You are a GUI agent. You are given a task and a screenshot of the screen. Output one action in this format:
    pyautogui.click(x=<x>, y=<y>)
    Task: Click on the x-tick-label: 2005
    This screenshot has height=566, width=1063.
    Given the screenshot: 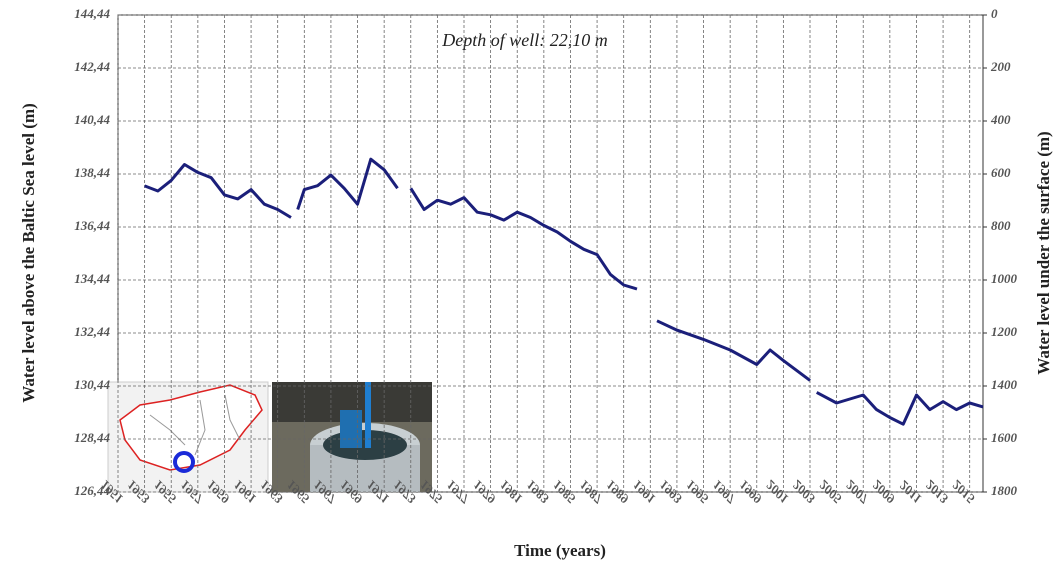 What is the action you would take?
    pyautogui.click(x=830, y=492)
    